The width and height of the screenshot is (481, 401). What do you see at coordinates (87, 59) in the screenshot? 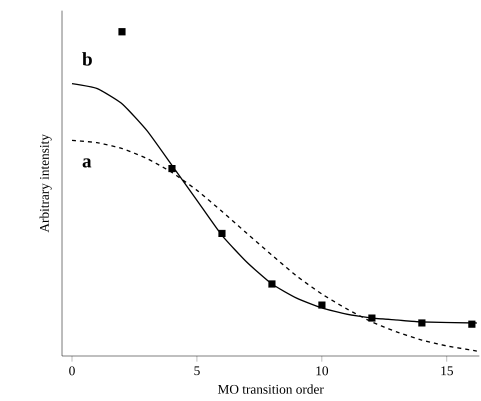
I see `series-label: b` at bounding box center [87, 59].